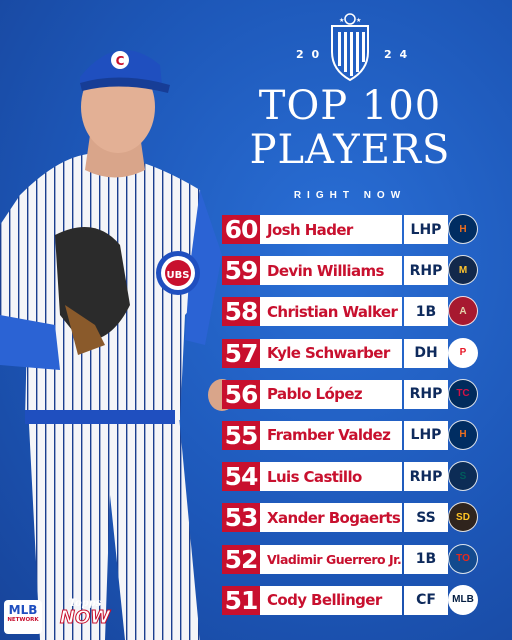 The height and width of the screenshot is (640, 512). Describe the element at coordinates (331, 312) in the screenshot. I see `player-name: Christian Walker` at that location.